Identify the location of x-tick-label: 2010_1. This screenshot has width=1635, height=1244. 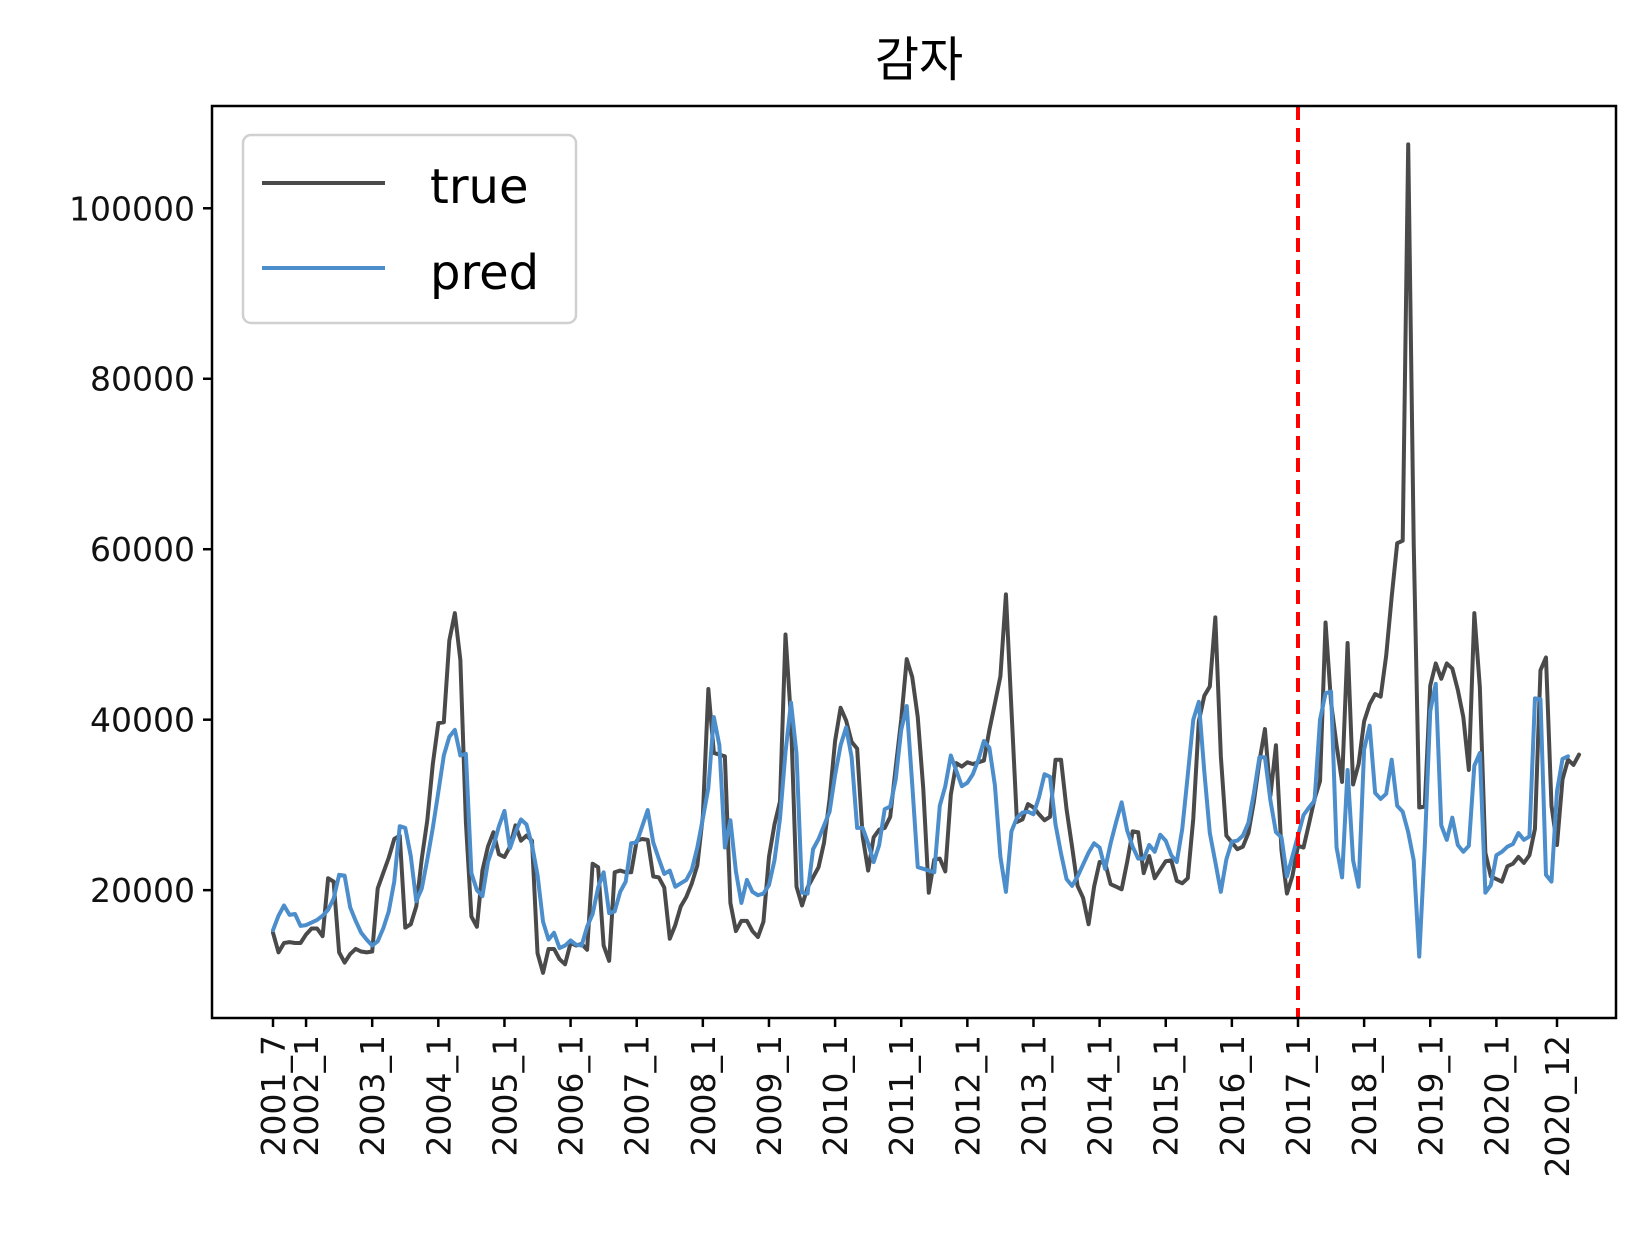
(835, 1095).